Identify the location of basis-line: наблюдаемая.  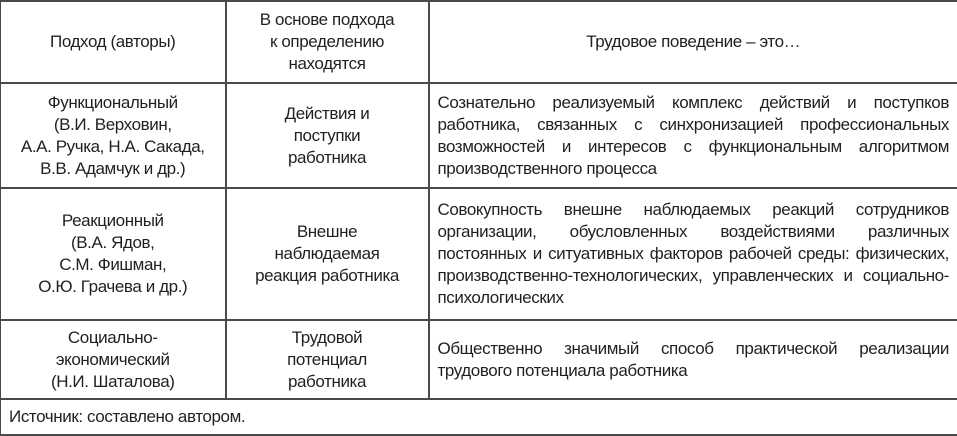
(327, 254).